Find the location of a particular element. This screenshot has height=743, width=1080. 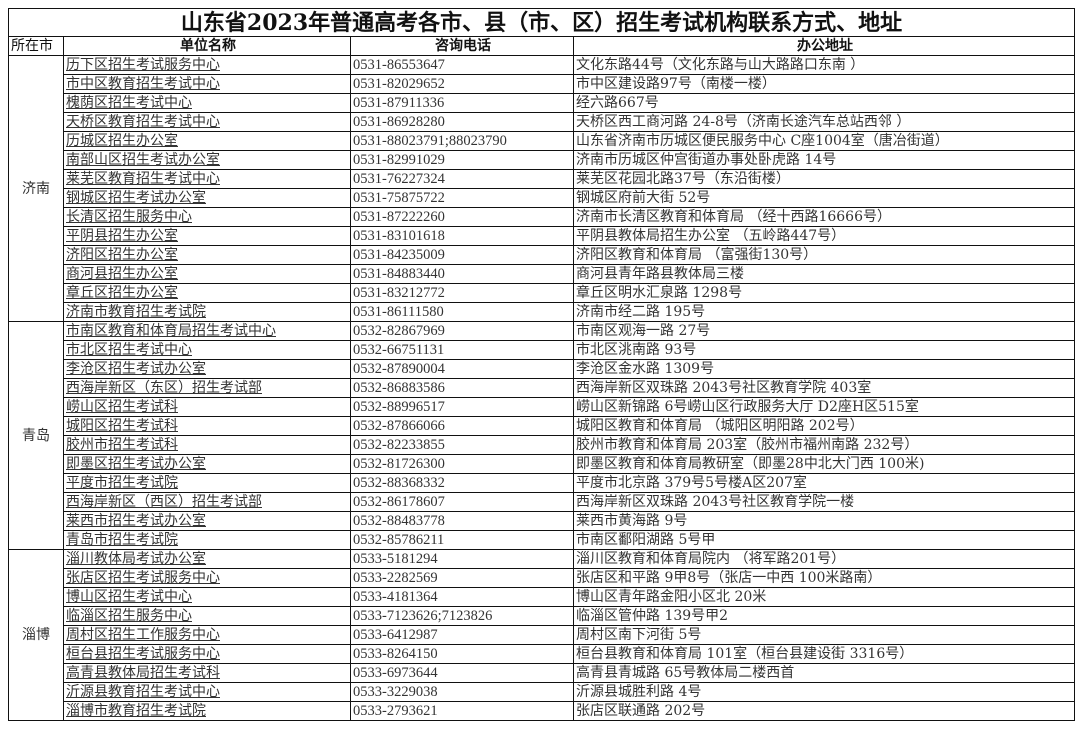

unit-name-cell: 平阴县招生办公室 is located at coordinates (207, 236).